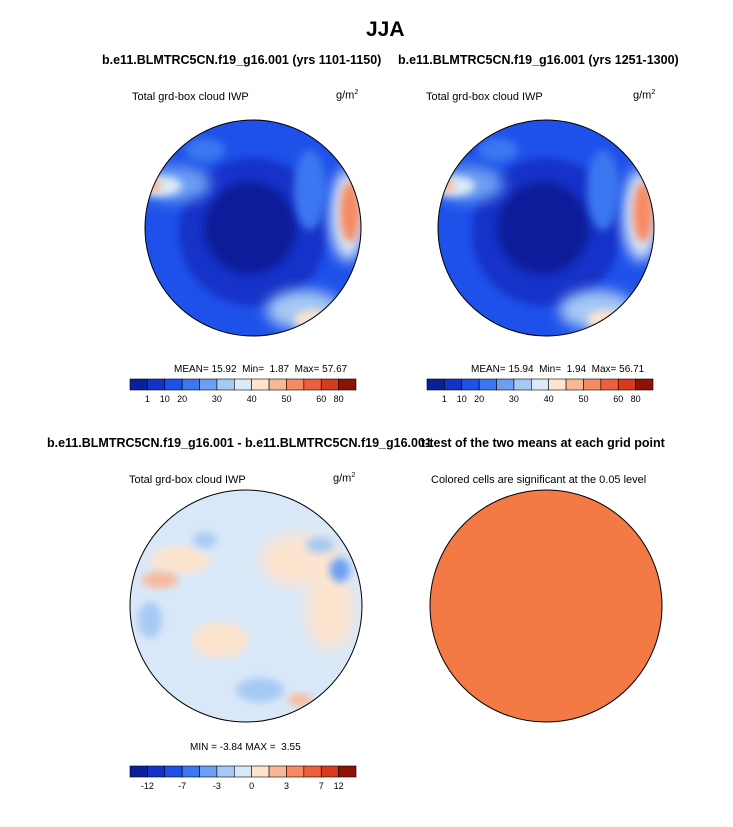 This screenshot has width=733, height=827. I want to click on panel2-colorbar-tick-label: 30, so click(514, 399).